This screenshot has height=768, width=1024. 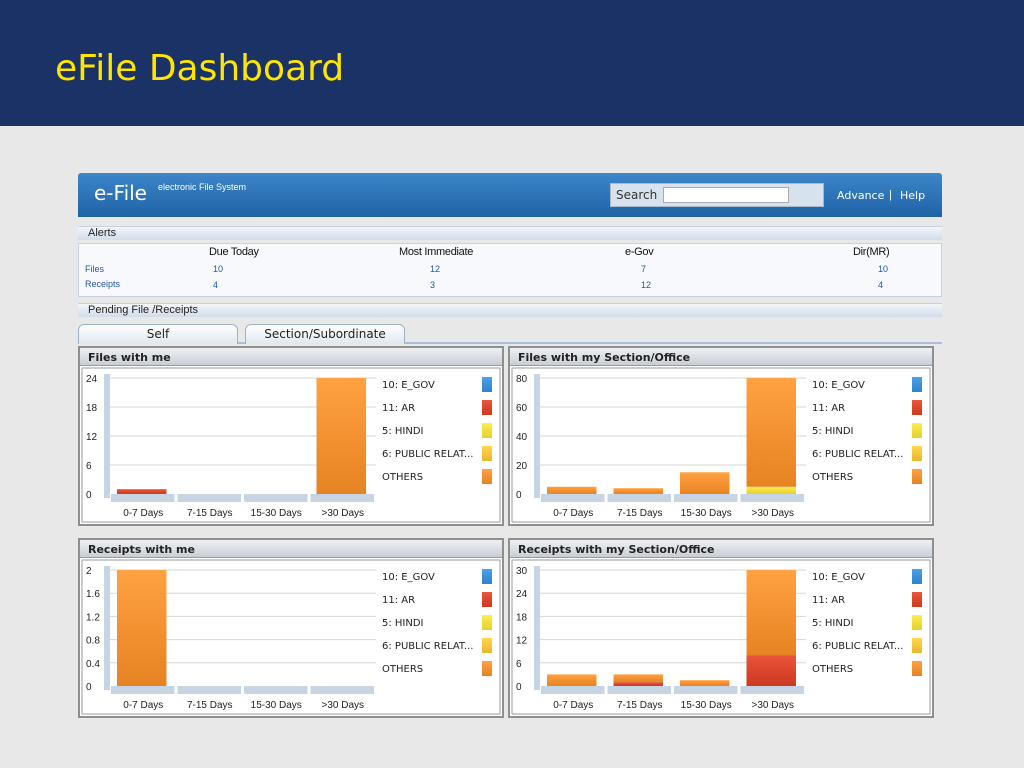 What do you see at coordinates (522, 379) in the screenshot?
I see `y-tick-label: 80` at bounding box center [522, 379].